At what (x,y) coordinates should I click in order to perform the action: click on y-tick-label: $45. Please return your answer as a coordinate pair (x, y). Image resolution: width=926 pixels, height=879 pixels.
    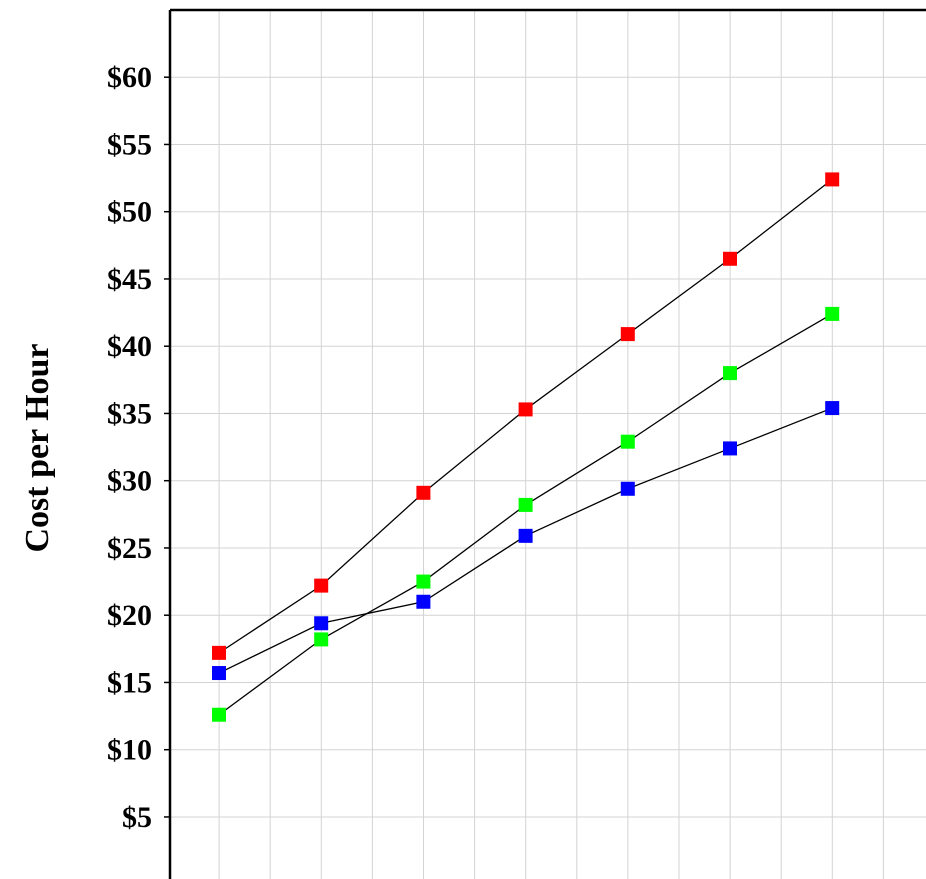
    Looking at the image, I should click on (129, 279).